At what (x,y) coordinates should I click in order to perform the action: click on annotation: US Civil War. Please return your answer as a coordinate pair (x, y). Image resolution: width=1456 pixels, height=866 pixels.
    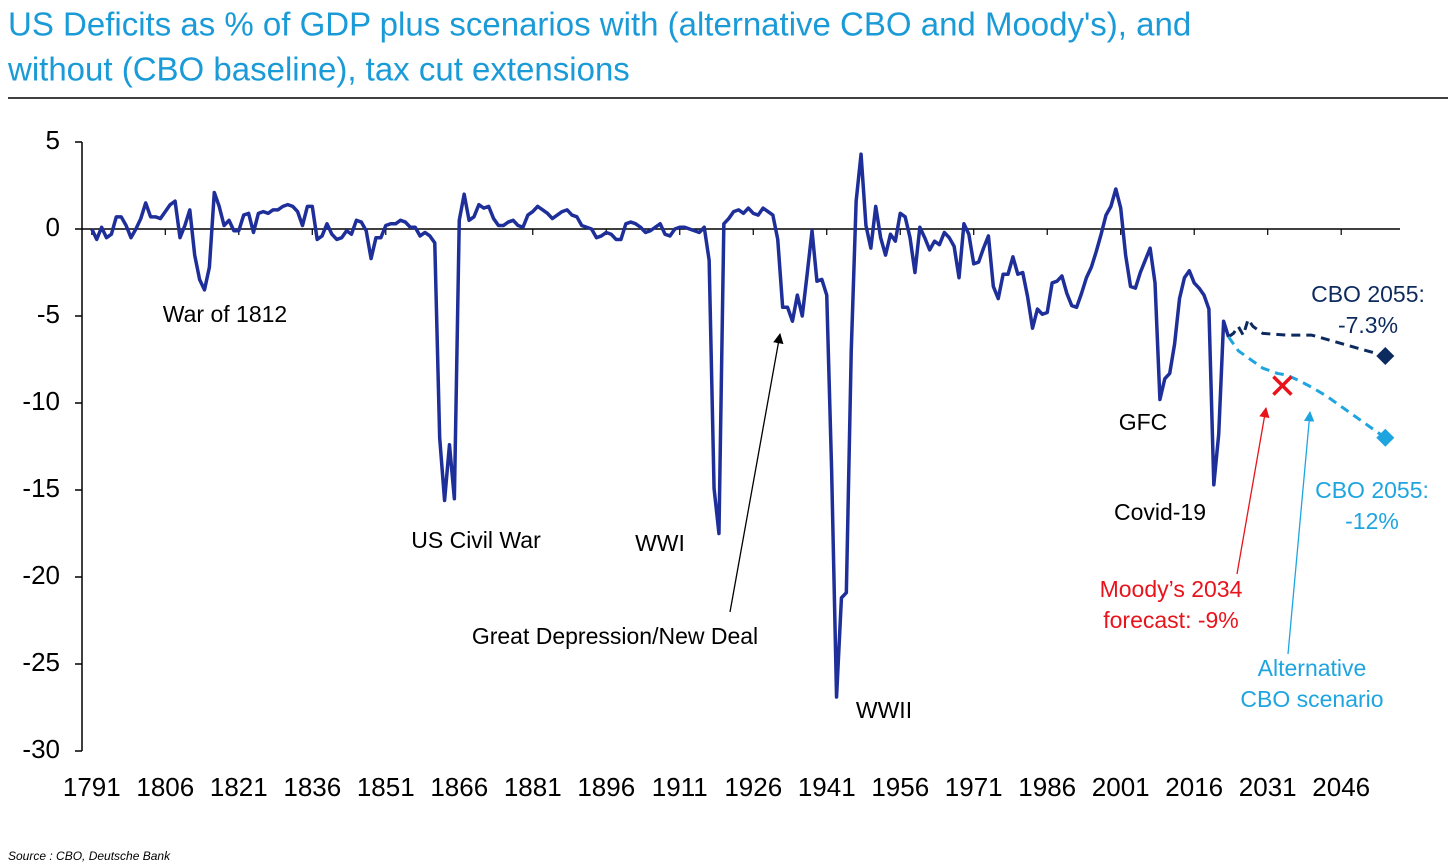
    Looking at the image, I should click on (476, 540).